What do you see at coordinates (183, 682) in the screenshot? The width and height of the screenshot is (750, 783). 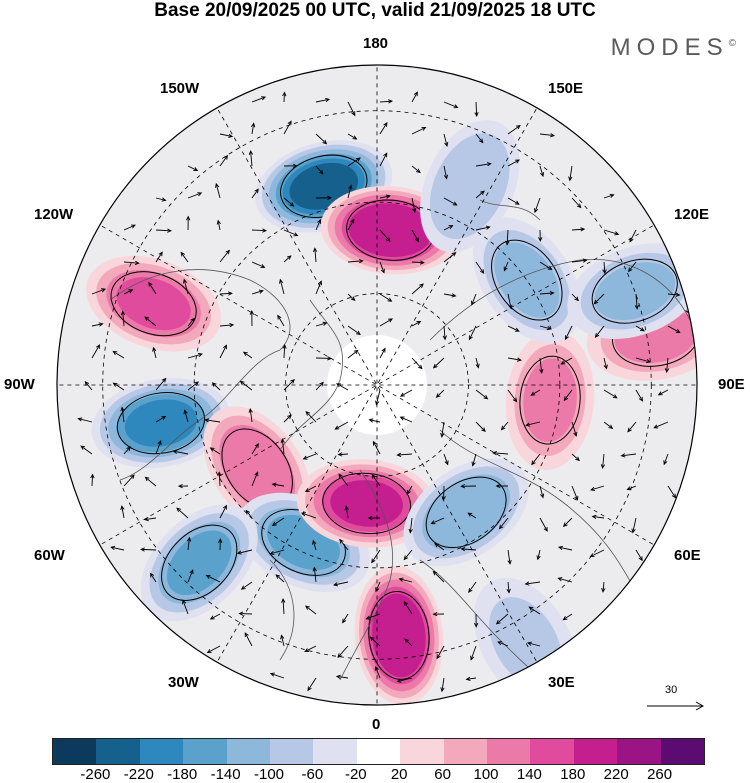 I see `lon-label-30w: 30W` at bounding box center [183, 682].